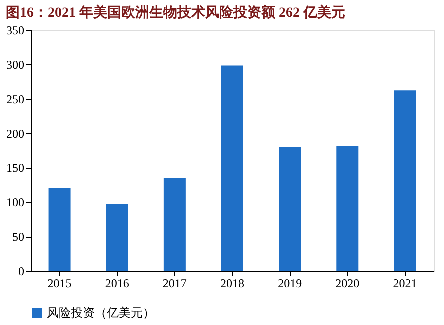 The image size is (444, 325). What do you see at coordinates (117, 283) in the screenshot?
I see `x-tick-label: 2016` at bounding box center [117, 283].